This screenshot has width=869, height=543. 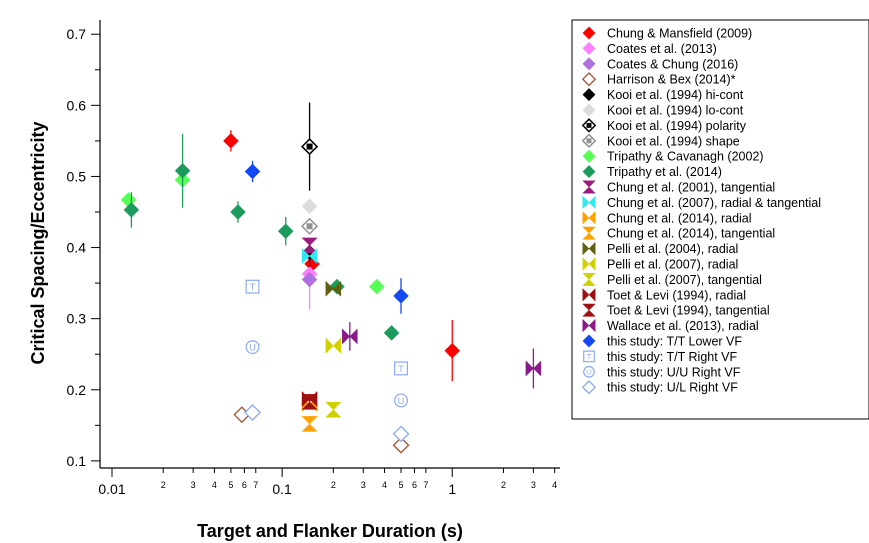 I want to click on y-axis-title: Critical Spacing/Eccentricity, so click(x=38, y=242).